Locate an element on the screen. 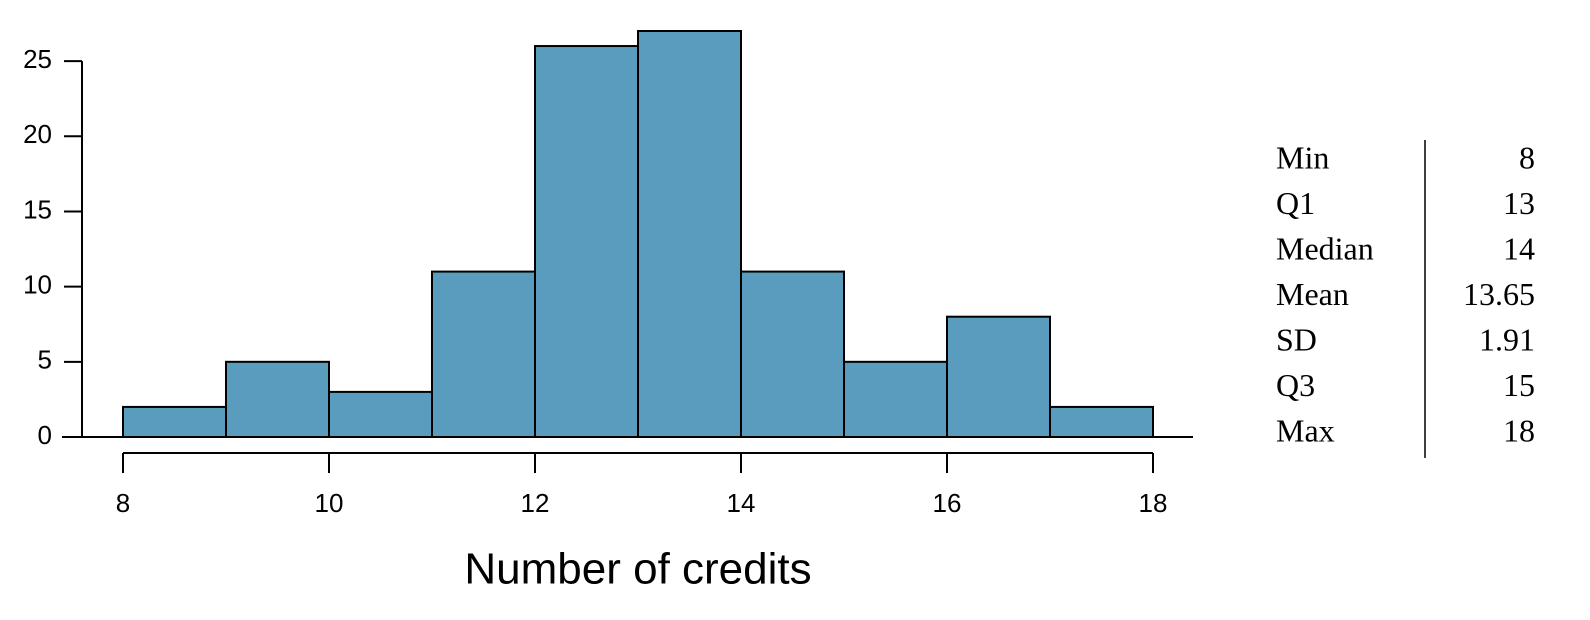  y-tick-label: 0 is located at coordinates (45, 435).